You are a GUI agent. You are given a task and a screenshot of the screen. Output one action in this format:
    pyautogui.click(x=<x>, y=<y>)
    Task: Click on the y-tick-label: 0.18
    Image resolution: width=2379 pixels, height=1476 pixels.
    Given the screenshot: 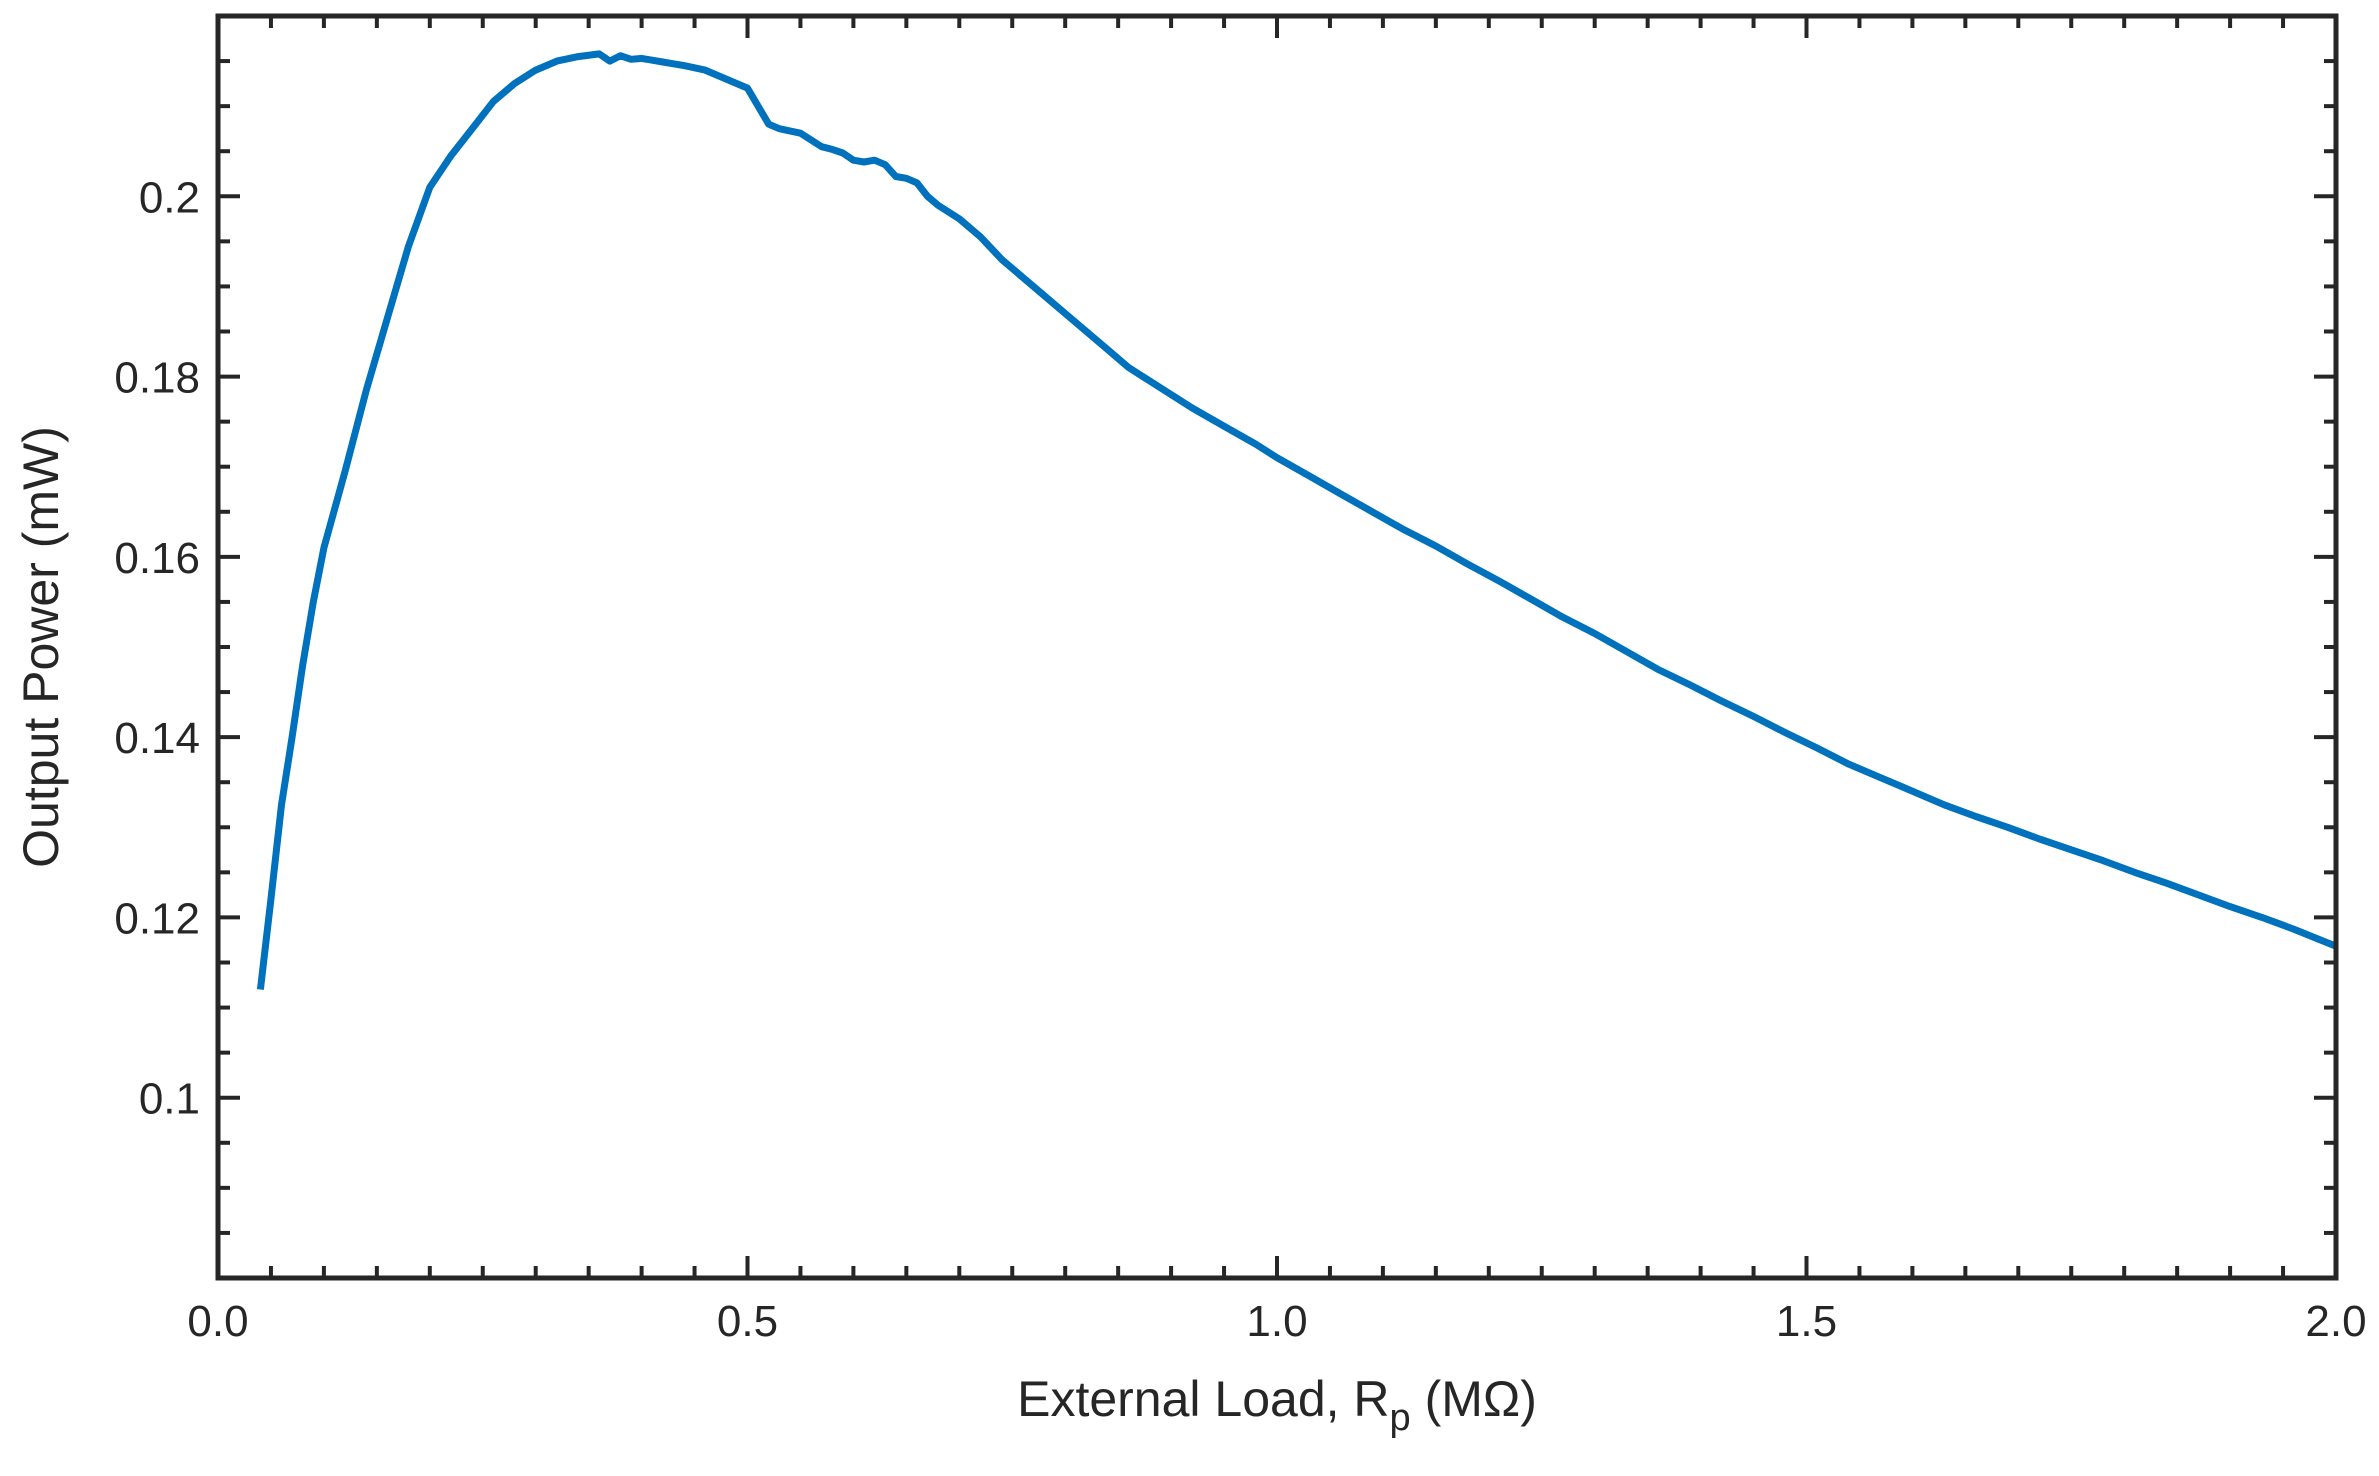 What is the action you would take?
    pyautogui.click(x=157, y=378)
    